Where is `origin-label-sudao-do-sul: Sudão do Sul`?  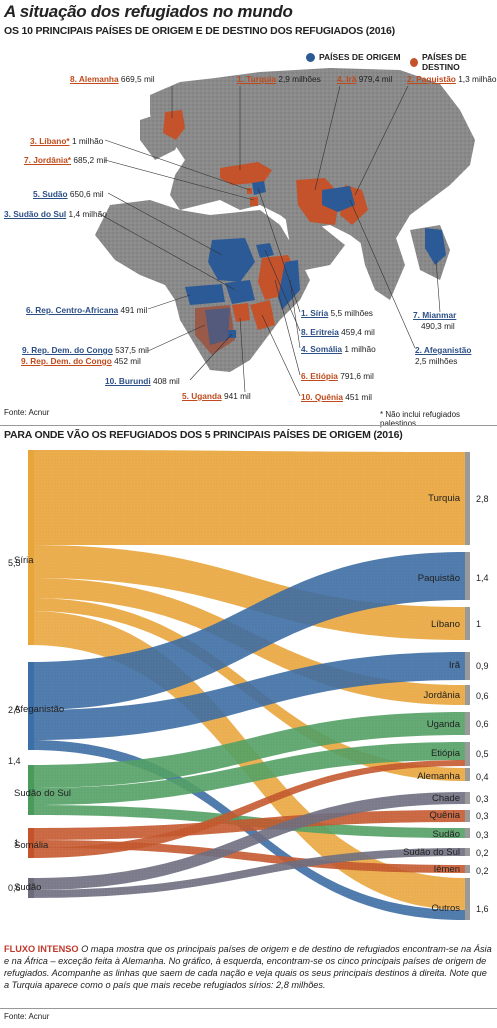 origin-label-sudao-do-sul: Sudão do Sul is located at coordinates (43, 793).